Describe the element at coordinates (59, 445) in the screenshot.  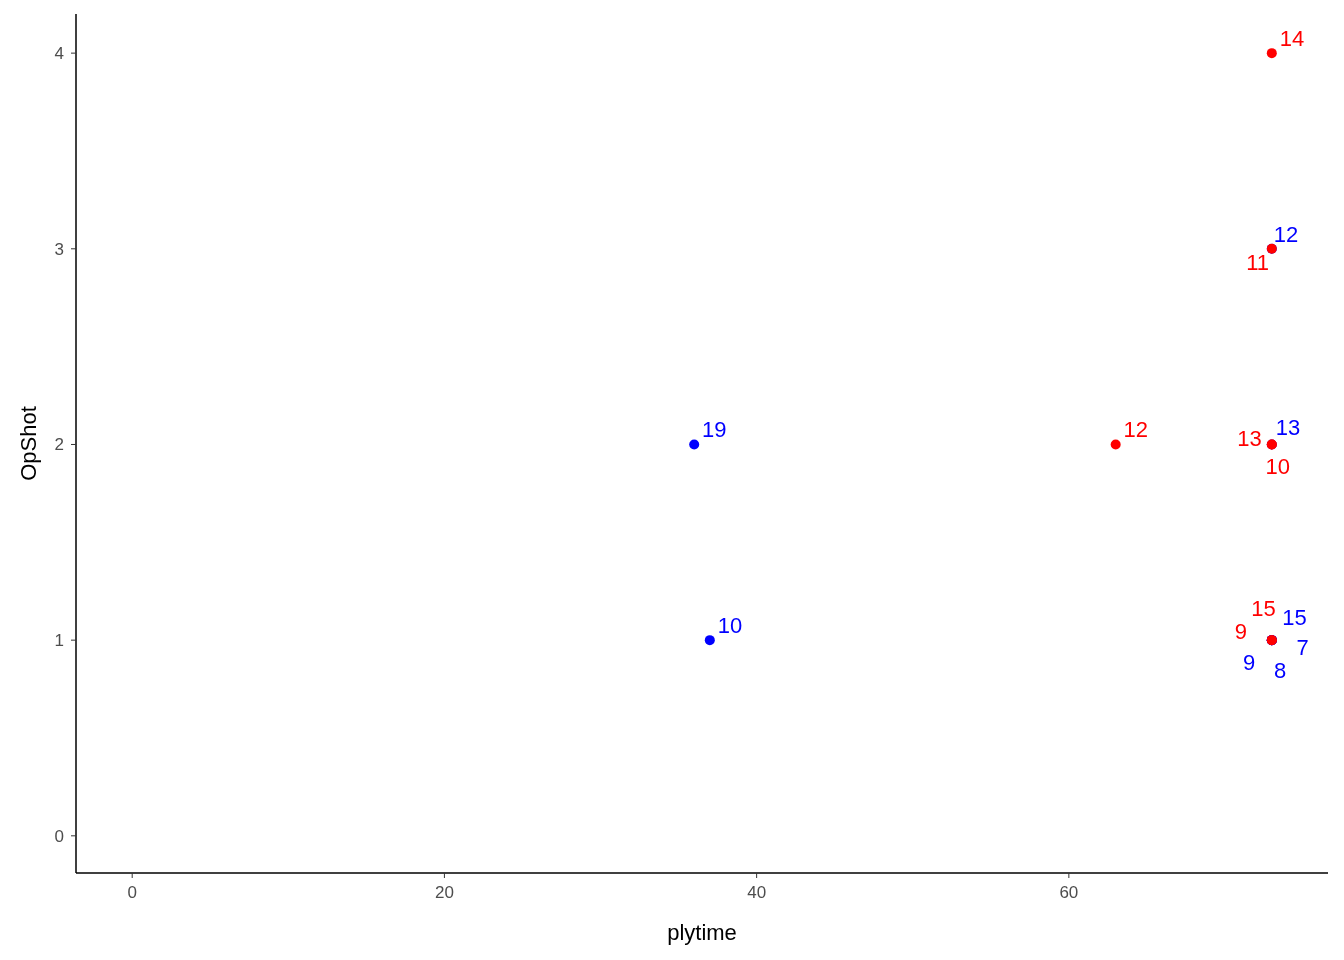
I see `y-tick-label: 2` at that location.